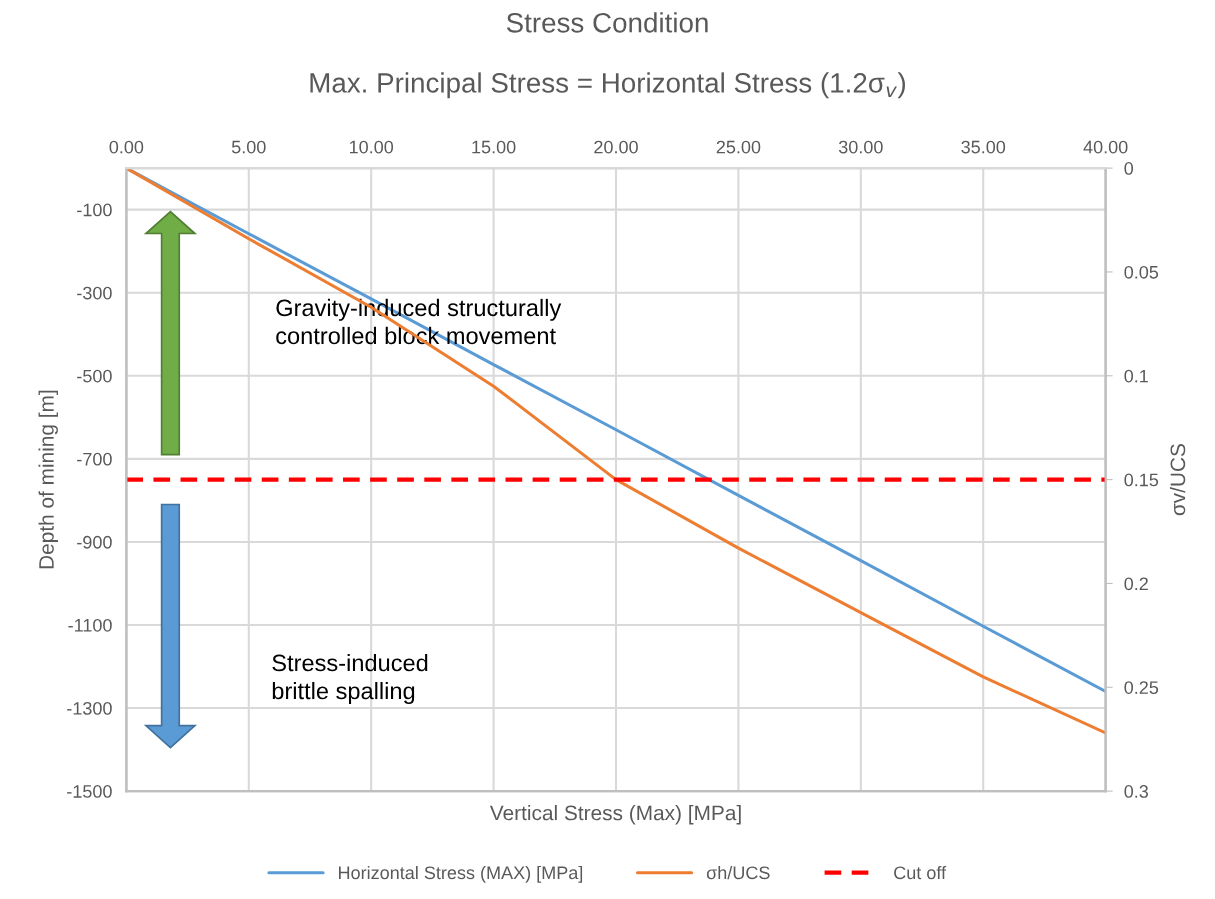 This screenshot has width=1215, height=899. I want to click on y2-tick-label: 0.1, so click(1136, 376).